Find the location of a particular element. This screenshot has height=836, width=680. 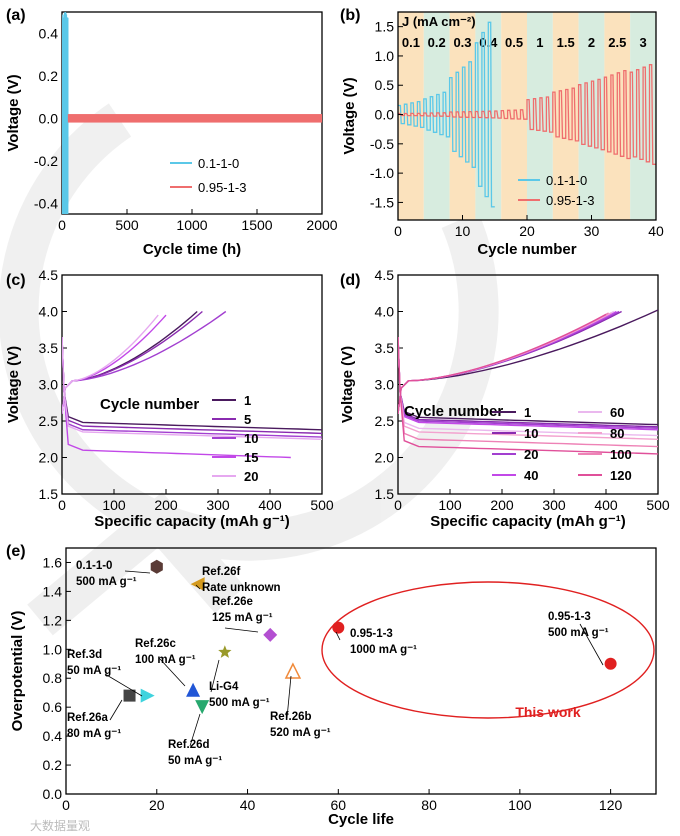

x-axis-label: Cycle time (h) is located at coordinates (192, 249).